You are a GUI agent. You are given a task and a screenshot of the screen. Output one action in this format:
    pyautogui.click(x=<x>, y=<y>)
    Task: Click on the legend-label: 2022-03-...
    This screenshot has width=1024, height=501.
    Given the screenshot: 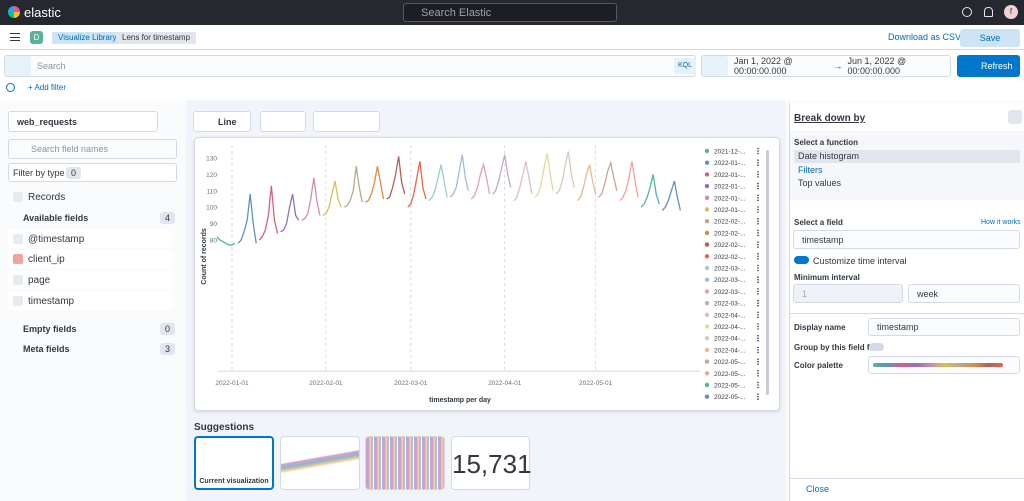 What is the action you would take?
    pyautogui.click(x=730, y=280)
    